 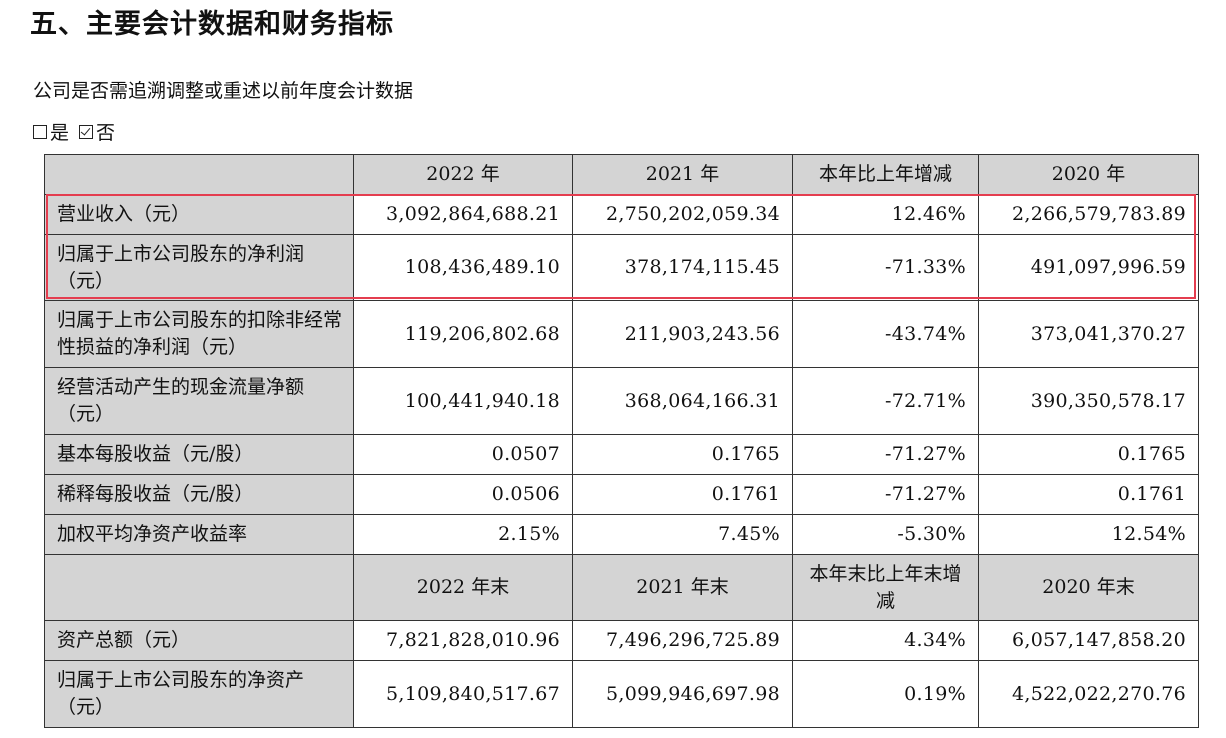 I want to click on value-cell: 0.0507, so click(x=463, y=454).